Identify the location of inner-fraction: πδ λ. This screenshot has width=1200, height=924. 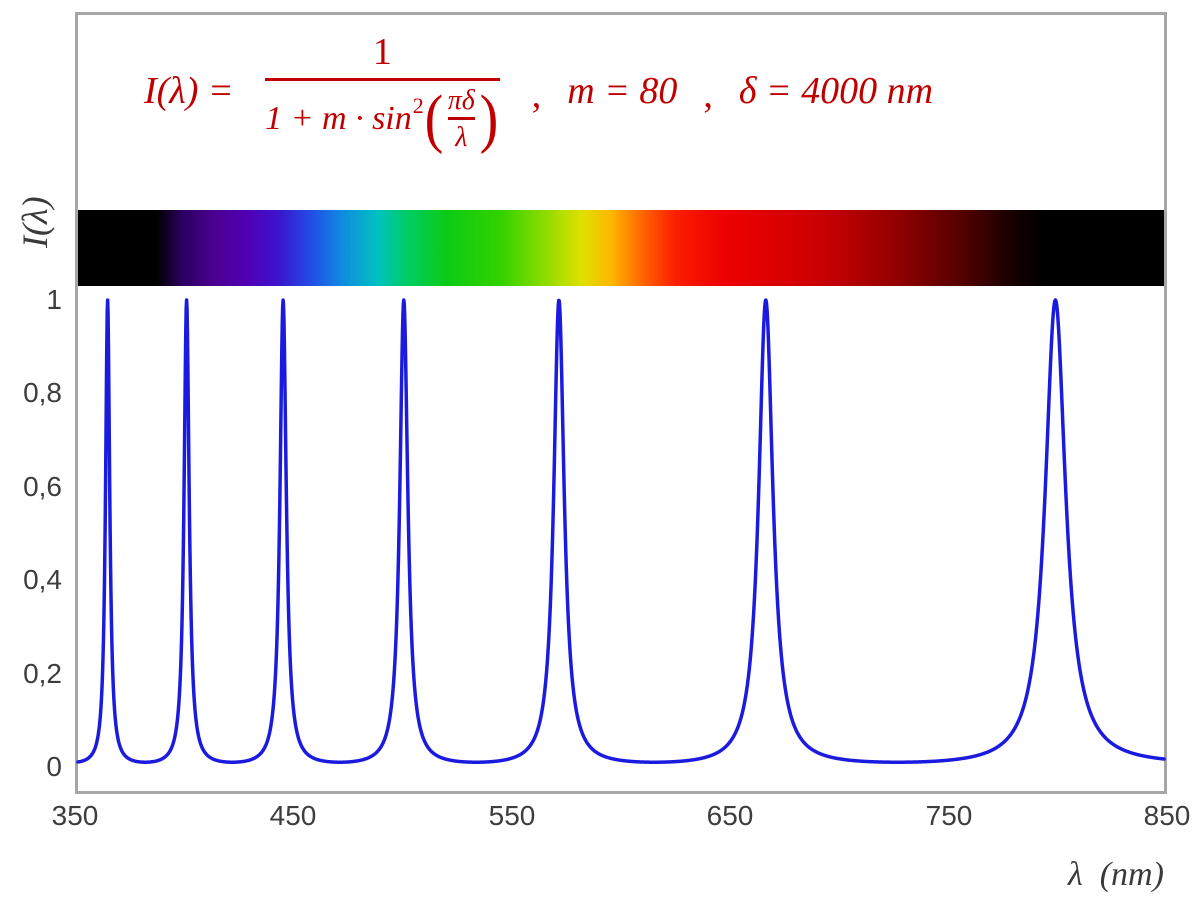
(461, 118).